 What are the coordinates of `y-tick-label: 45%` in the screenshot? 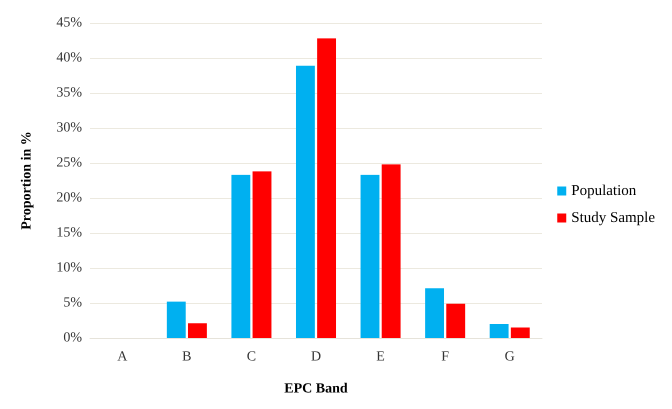 It's located at (69, 23).